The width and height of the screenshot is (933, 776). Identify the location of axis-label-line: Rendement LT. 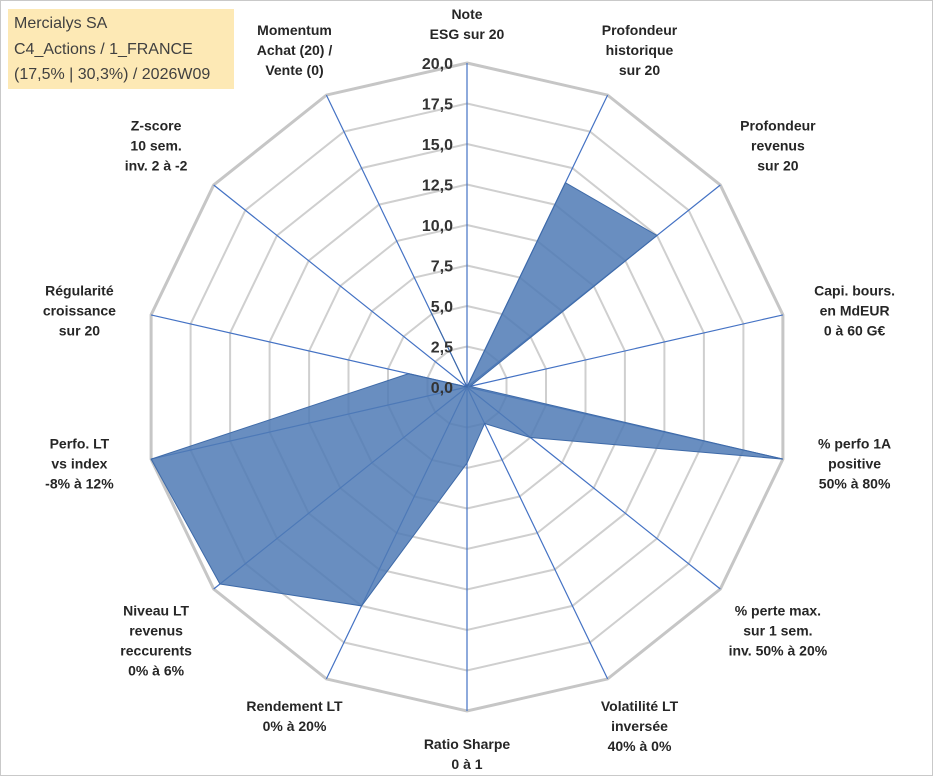
(294, 706).